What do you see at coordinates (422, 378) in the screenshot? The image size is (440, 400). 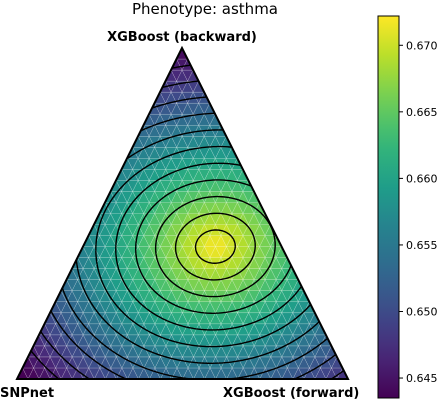 I see `colorbar-tick-label: 0.645` at bounding box center [422, 378].